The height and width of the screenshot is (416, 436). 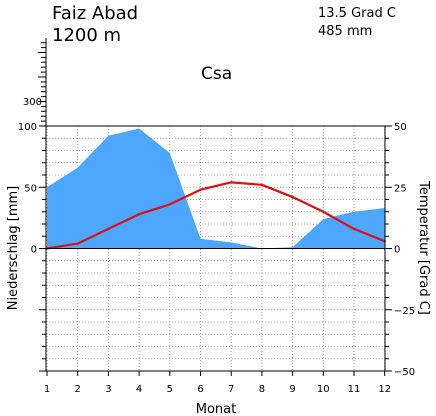 I want to click on left-axis-label: Niederschlag [mm], so click(x=13, y=248).